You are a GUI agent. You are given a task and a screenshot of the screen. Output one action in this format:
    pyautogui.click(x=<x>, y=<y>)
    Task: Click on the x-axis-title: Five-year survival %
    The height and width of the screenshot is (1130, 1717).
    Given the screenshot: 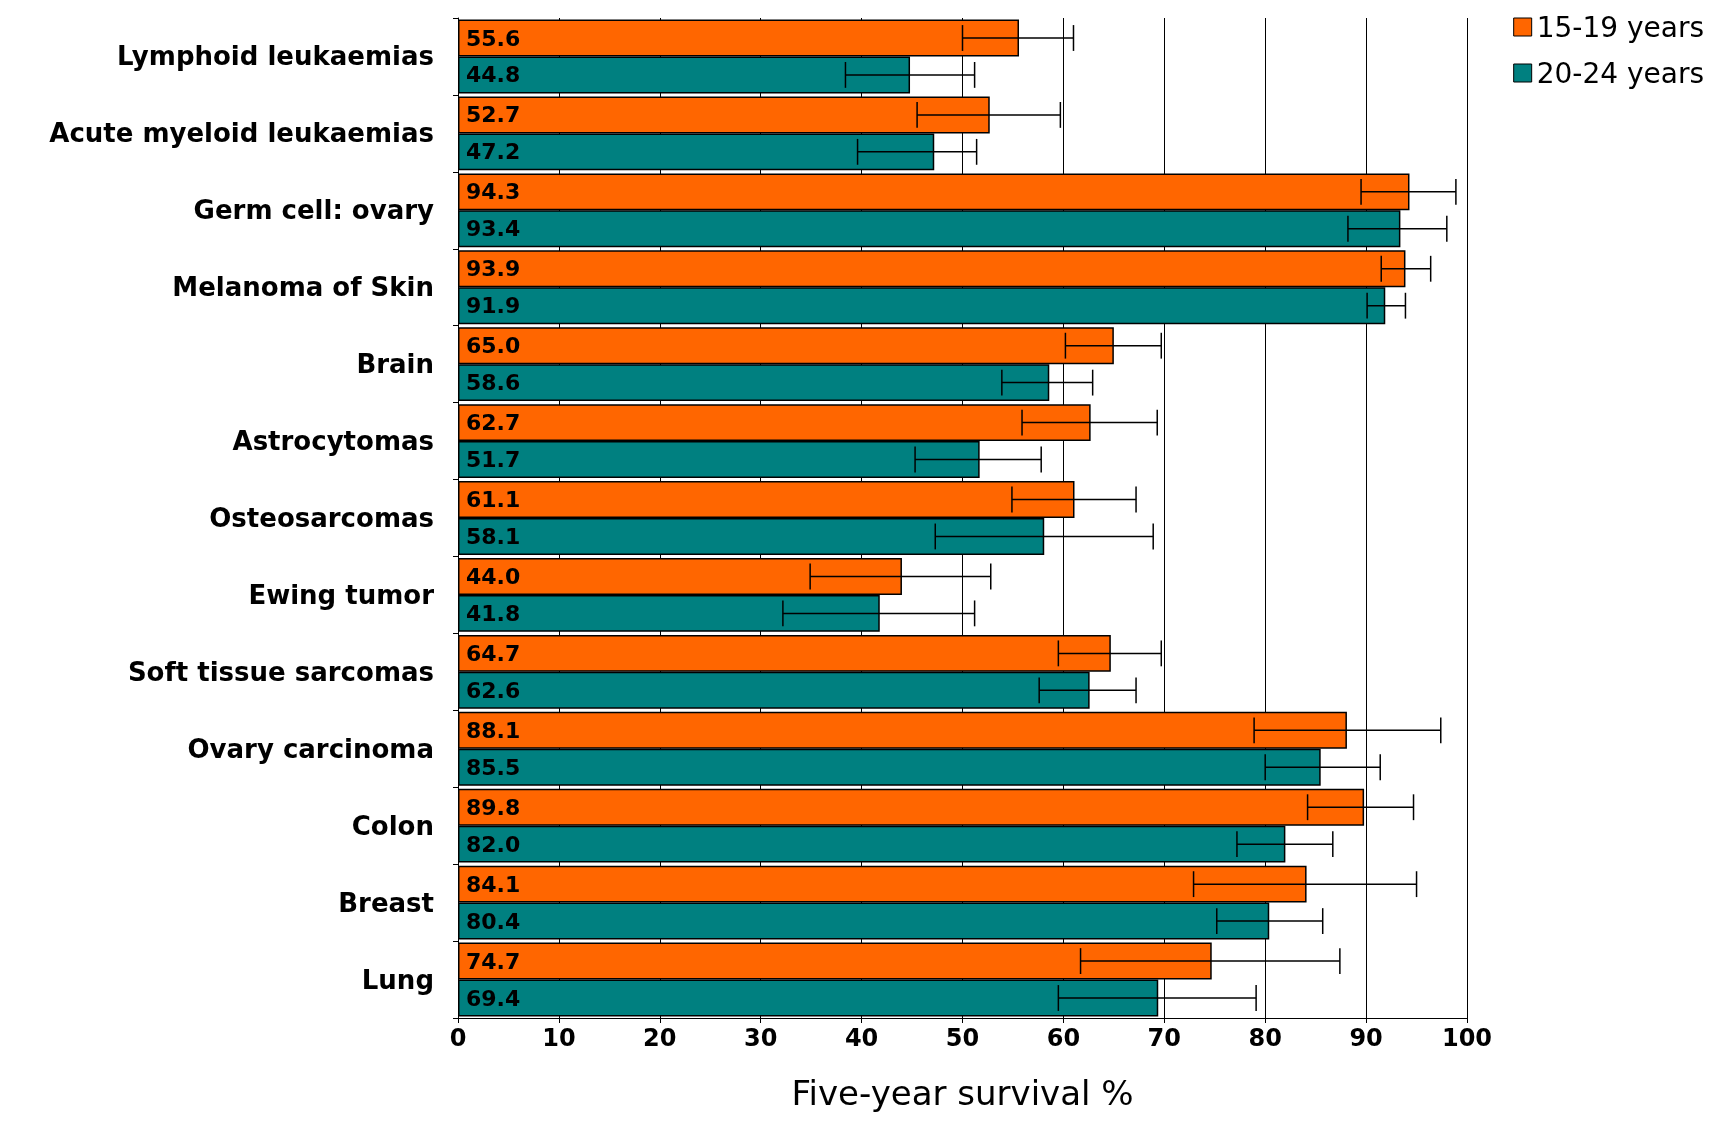 What is the action you would take?
    pyautogui.click(x=962, y=1093)
    